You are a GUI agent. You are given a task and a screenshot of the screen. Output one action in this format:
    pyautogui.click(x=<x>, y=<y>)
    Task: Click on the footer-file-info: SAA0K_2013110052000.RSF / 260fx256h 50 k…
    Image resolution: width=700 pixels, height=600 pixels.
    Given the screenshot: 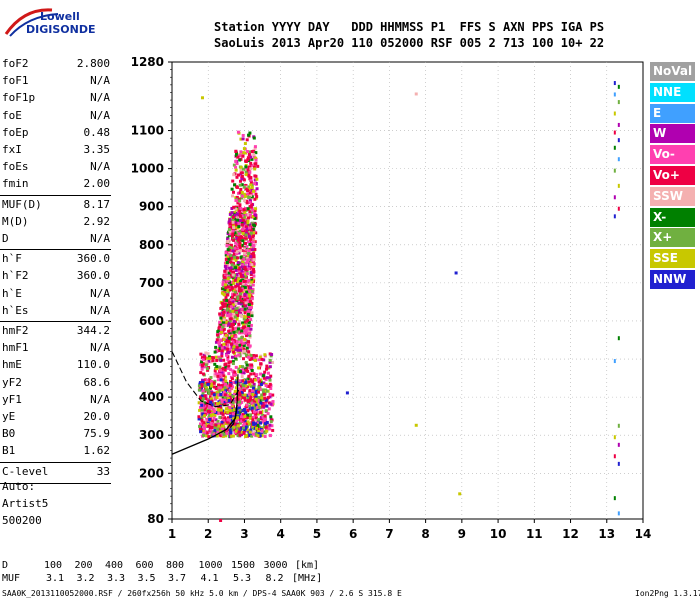 What is the action you would take?
    pyautogui.click(x=202, y=593)
    